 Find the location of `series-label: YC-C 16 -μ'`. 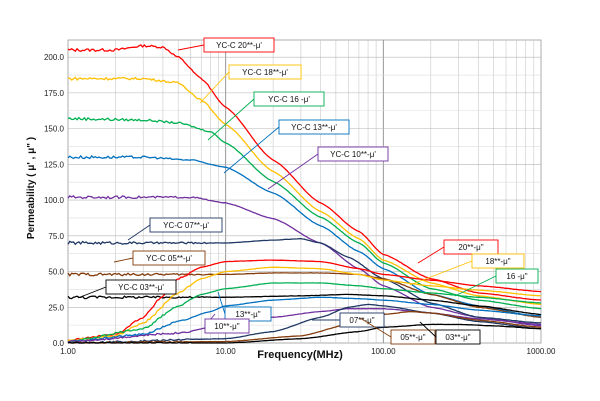

series-label: YC-C 16 -μ' is located at coordinates (289, 99).